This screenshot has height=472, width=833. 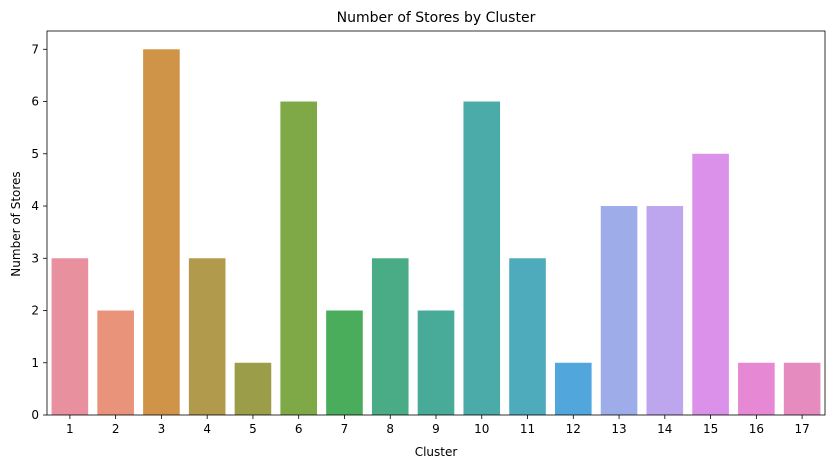 I want to click on y-axis-label: Number of Stores, so click(x=16, y=223).